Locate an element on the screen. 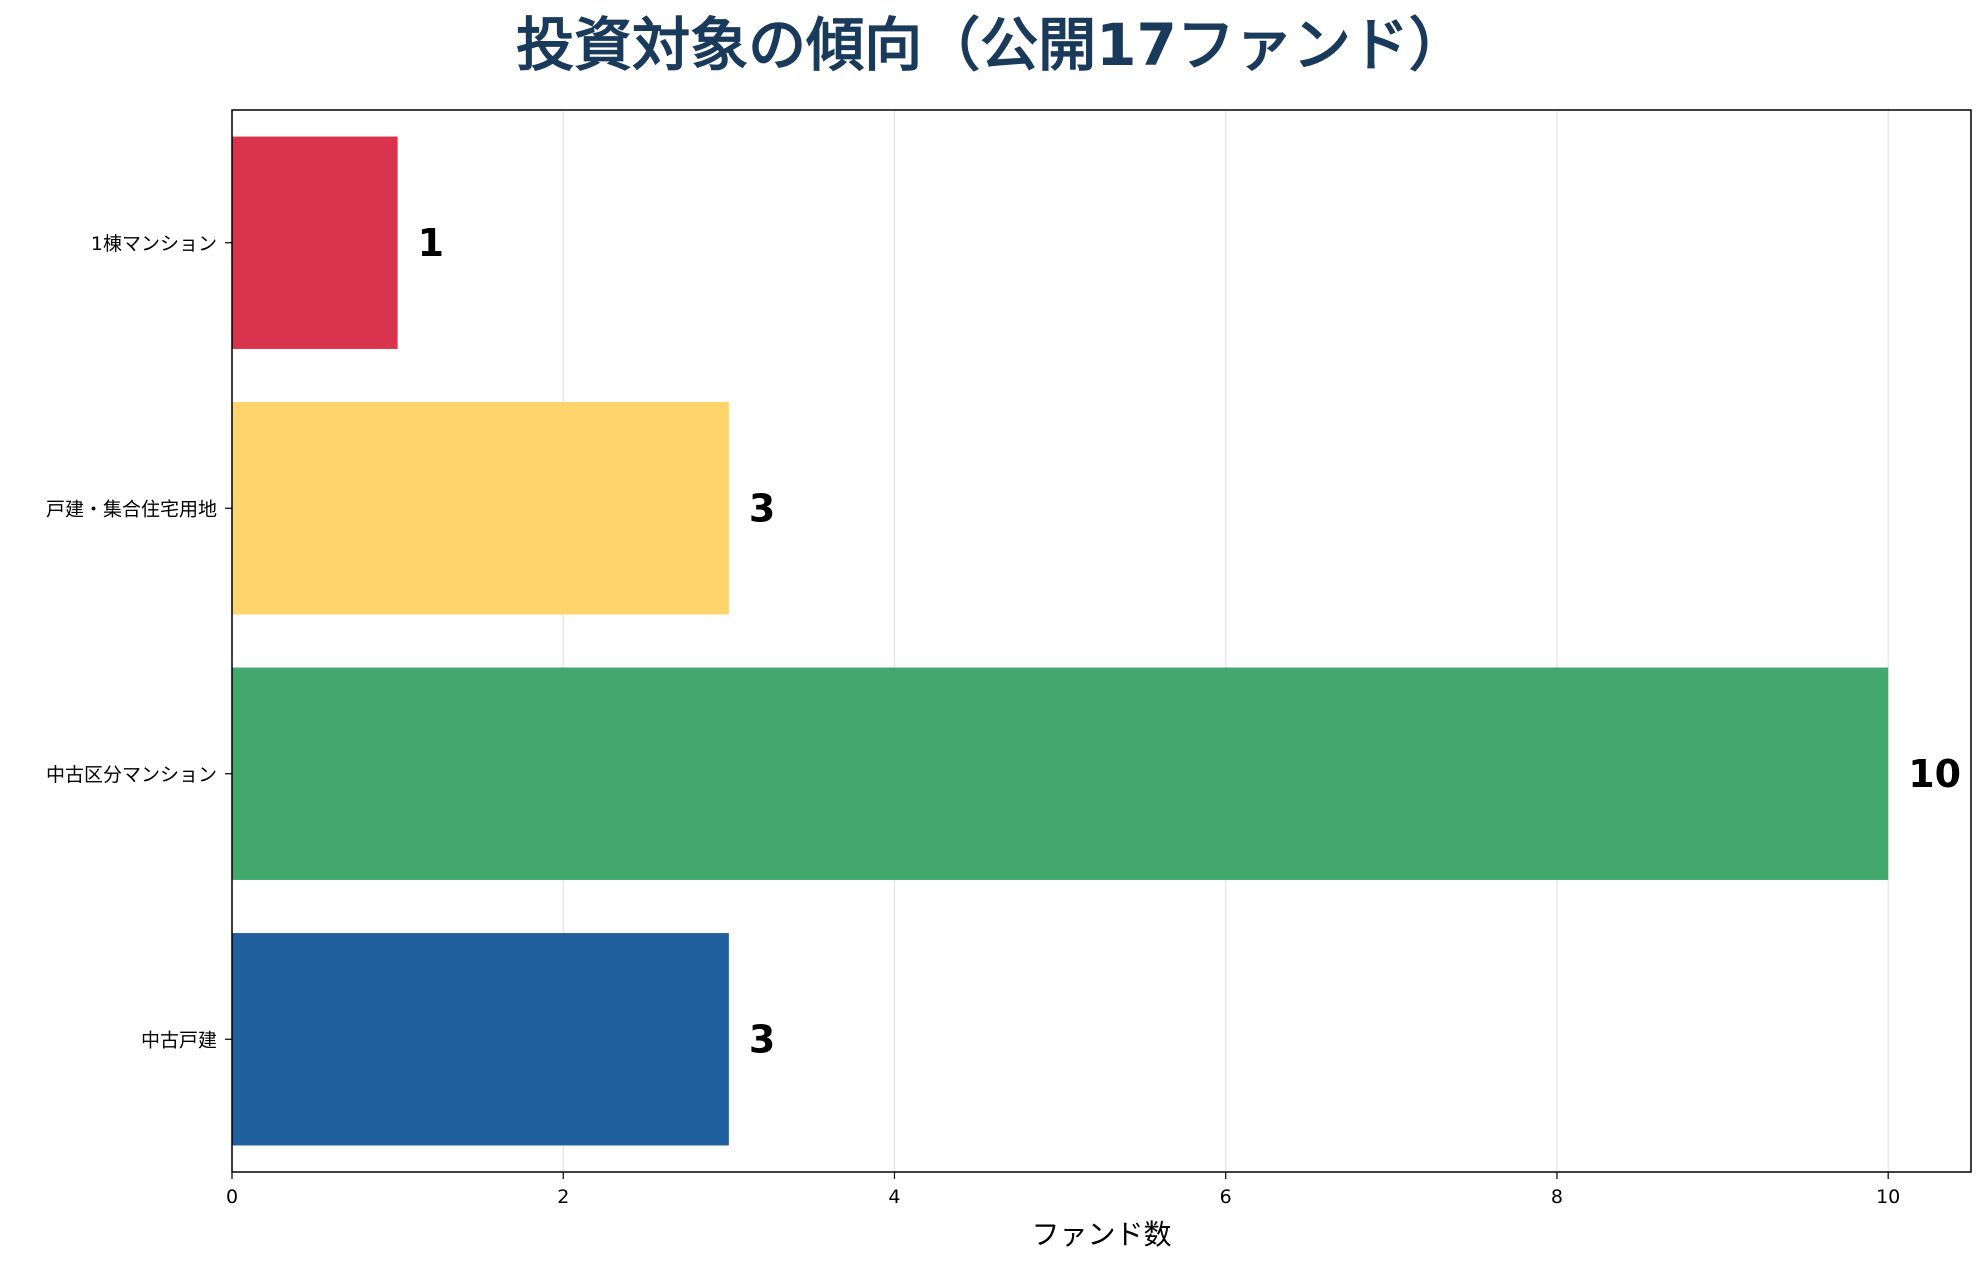 The width and height of the screenshot is (1983, 1266). x-axis-title: ファンド数 is located at coordinates (1101, 1234).